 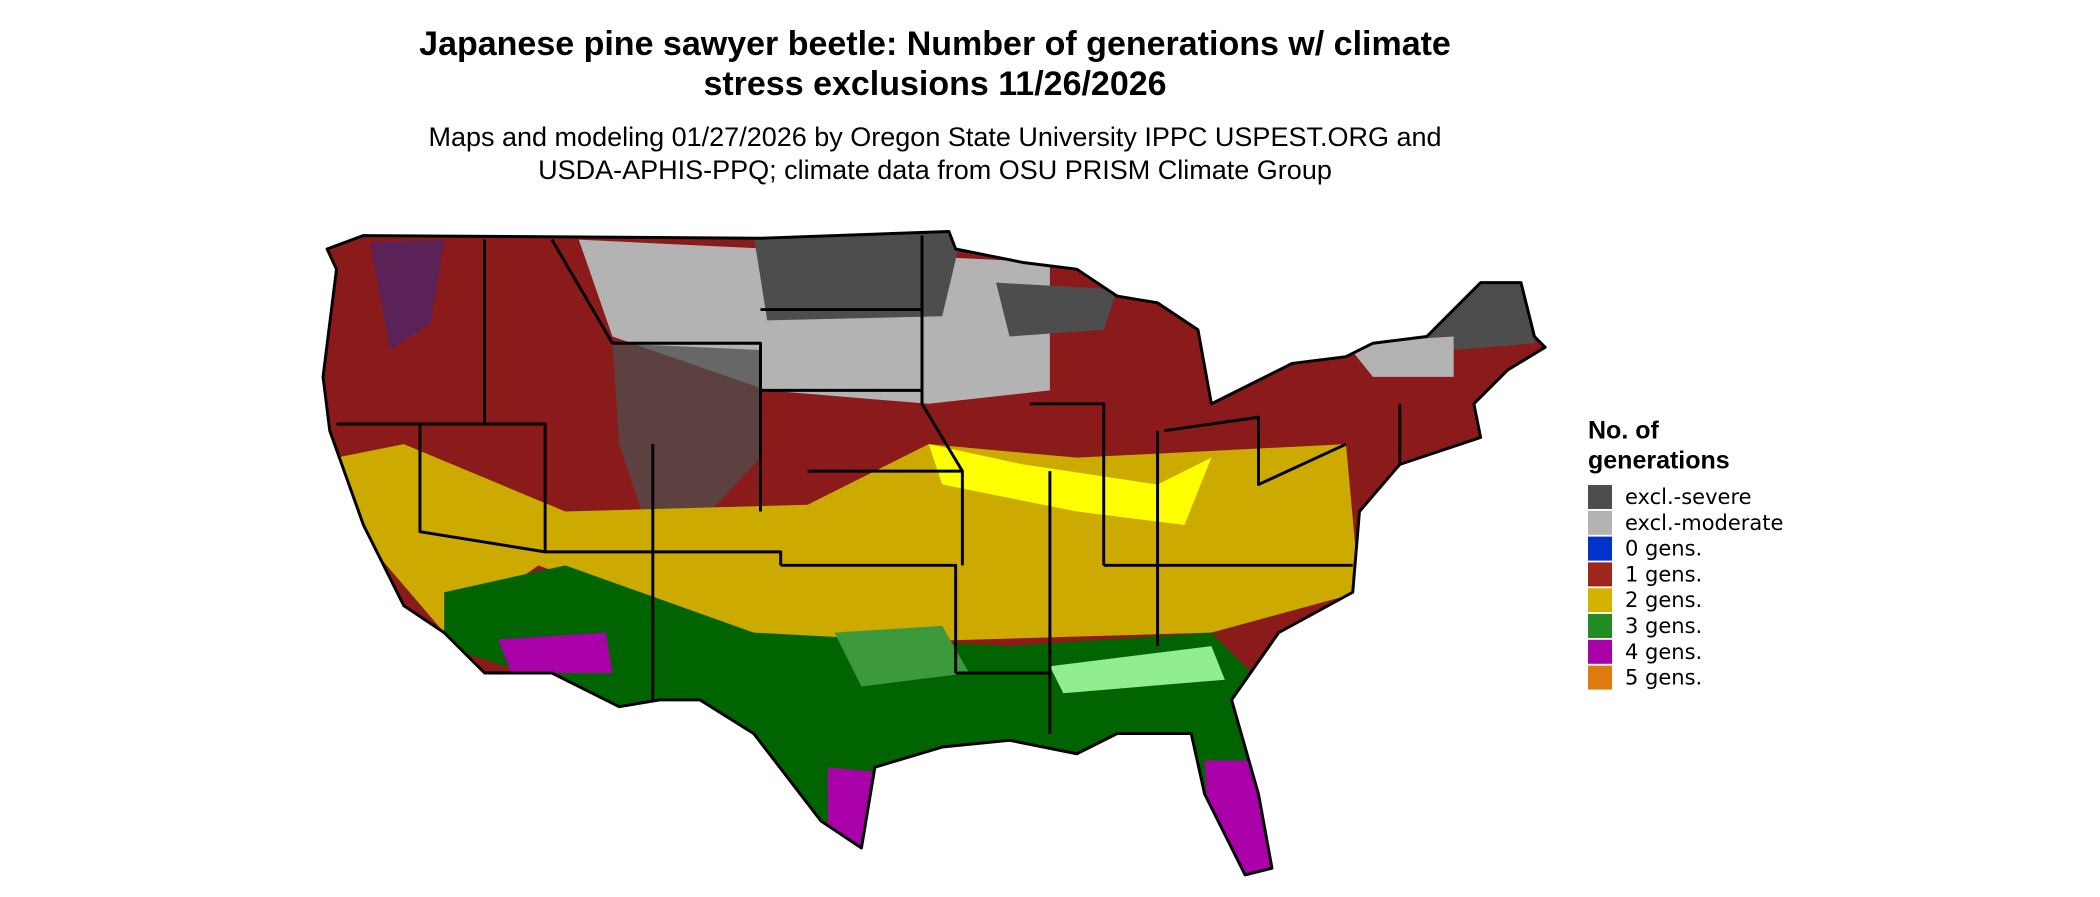 What do you see at coordinates (1663, 549) in the screenshot?
I see `legend-label: 0 gens.` at bounding box center [1663, 549].